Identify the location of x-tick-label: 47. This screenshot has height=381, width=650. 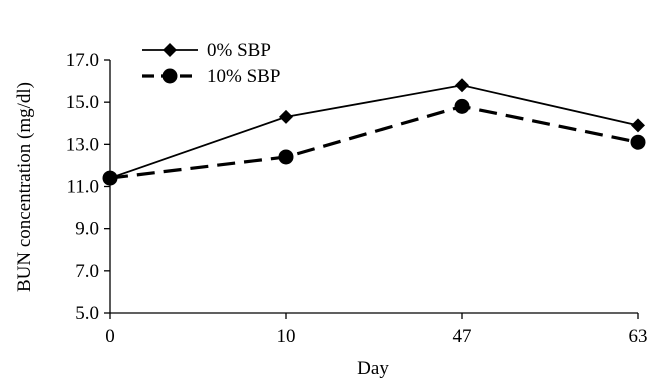
(462, 336).